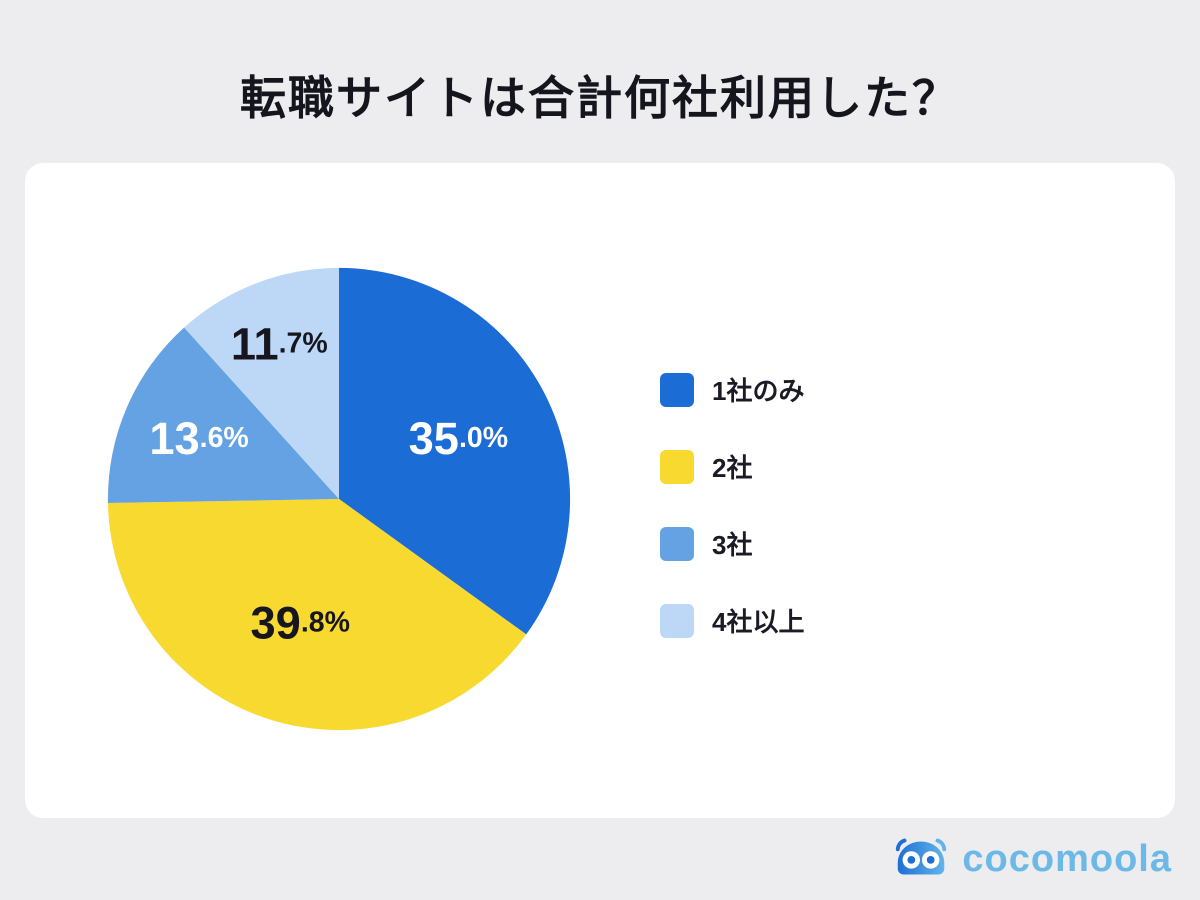 The image size is (1200, 900). Describe the element at coordinates (921, 859) in the screenshot. I see `cocomoola-logo-icon` at that location.